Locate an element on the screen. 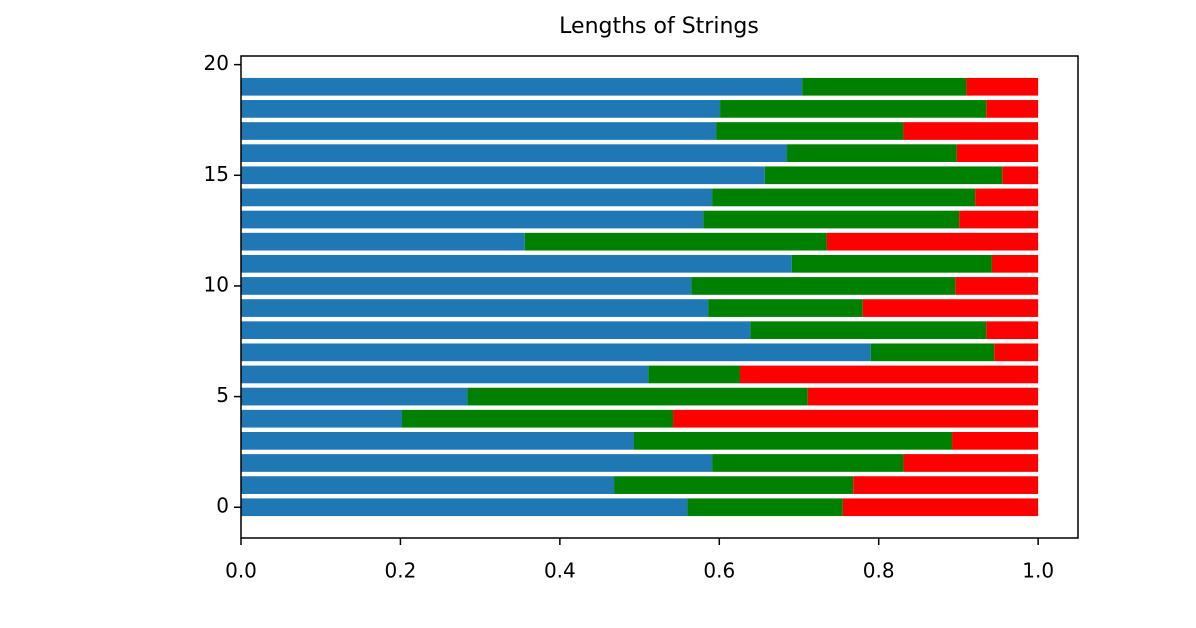 The width and height of the screenshot is (1196, 628). x-tick-label: 0.6 is located at coordinates (719, 571).